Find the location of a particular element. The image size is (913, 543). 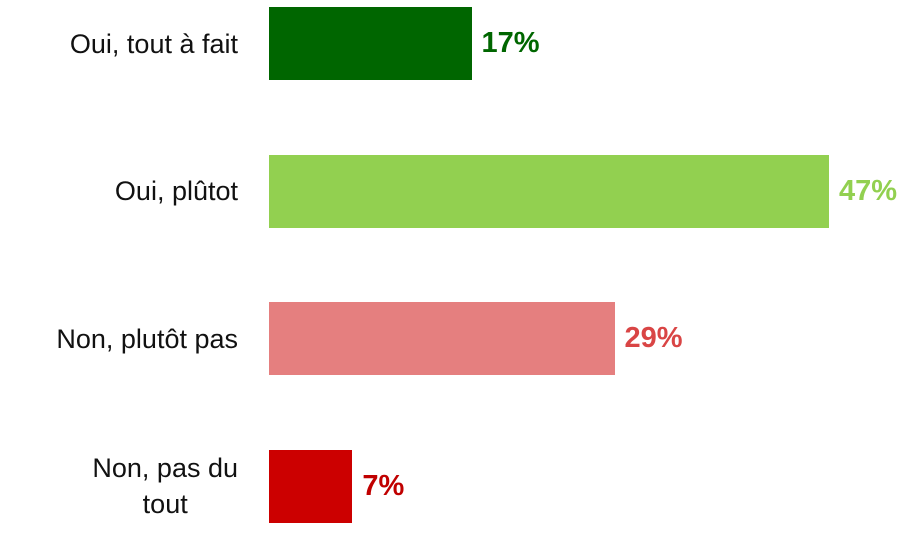

category-label: Oui, plûtot is located at coordinates (119, 191).